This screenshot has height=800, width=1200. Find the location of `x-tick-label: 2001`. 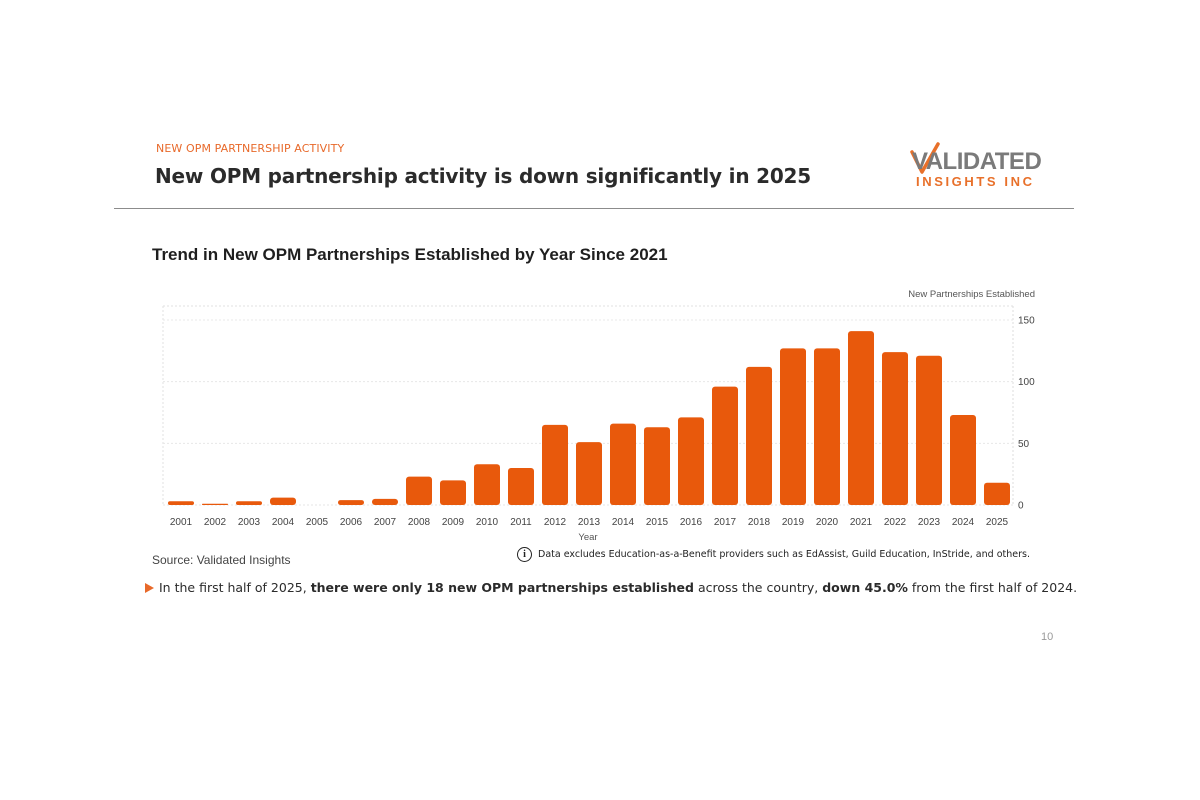

x-tick-label: 2001 is located at coordinates (181, 522).